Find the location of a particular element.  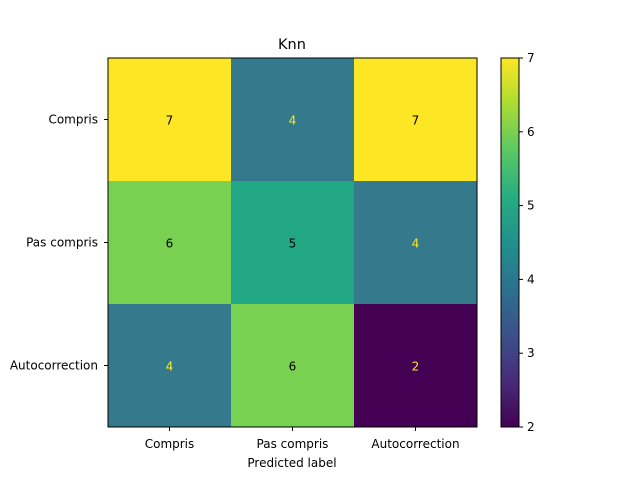

cell-value-label: 2 is located at coordinates (416, 367).